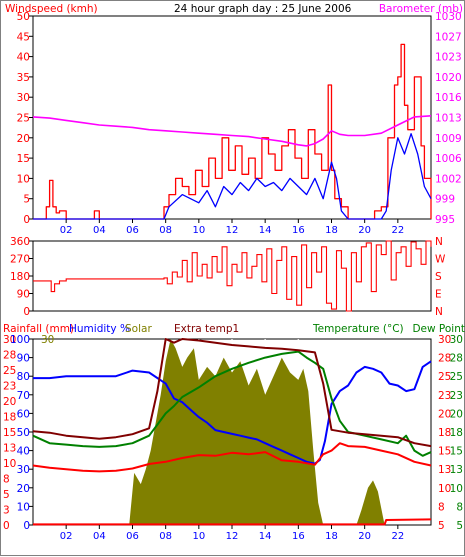 The image size is (465, 557). Describe the element at coordinates (232, 176) in the screenshot. I see `series-windspeed-avg` at that location.